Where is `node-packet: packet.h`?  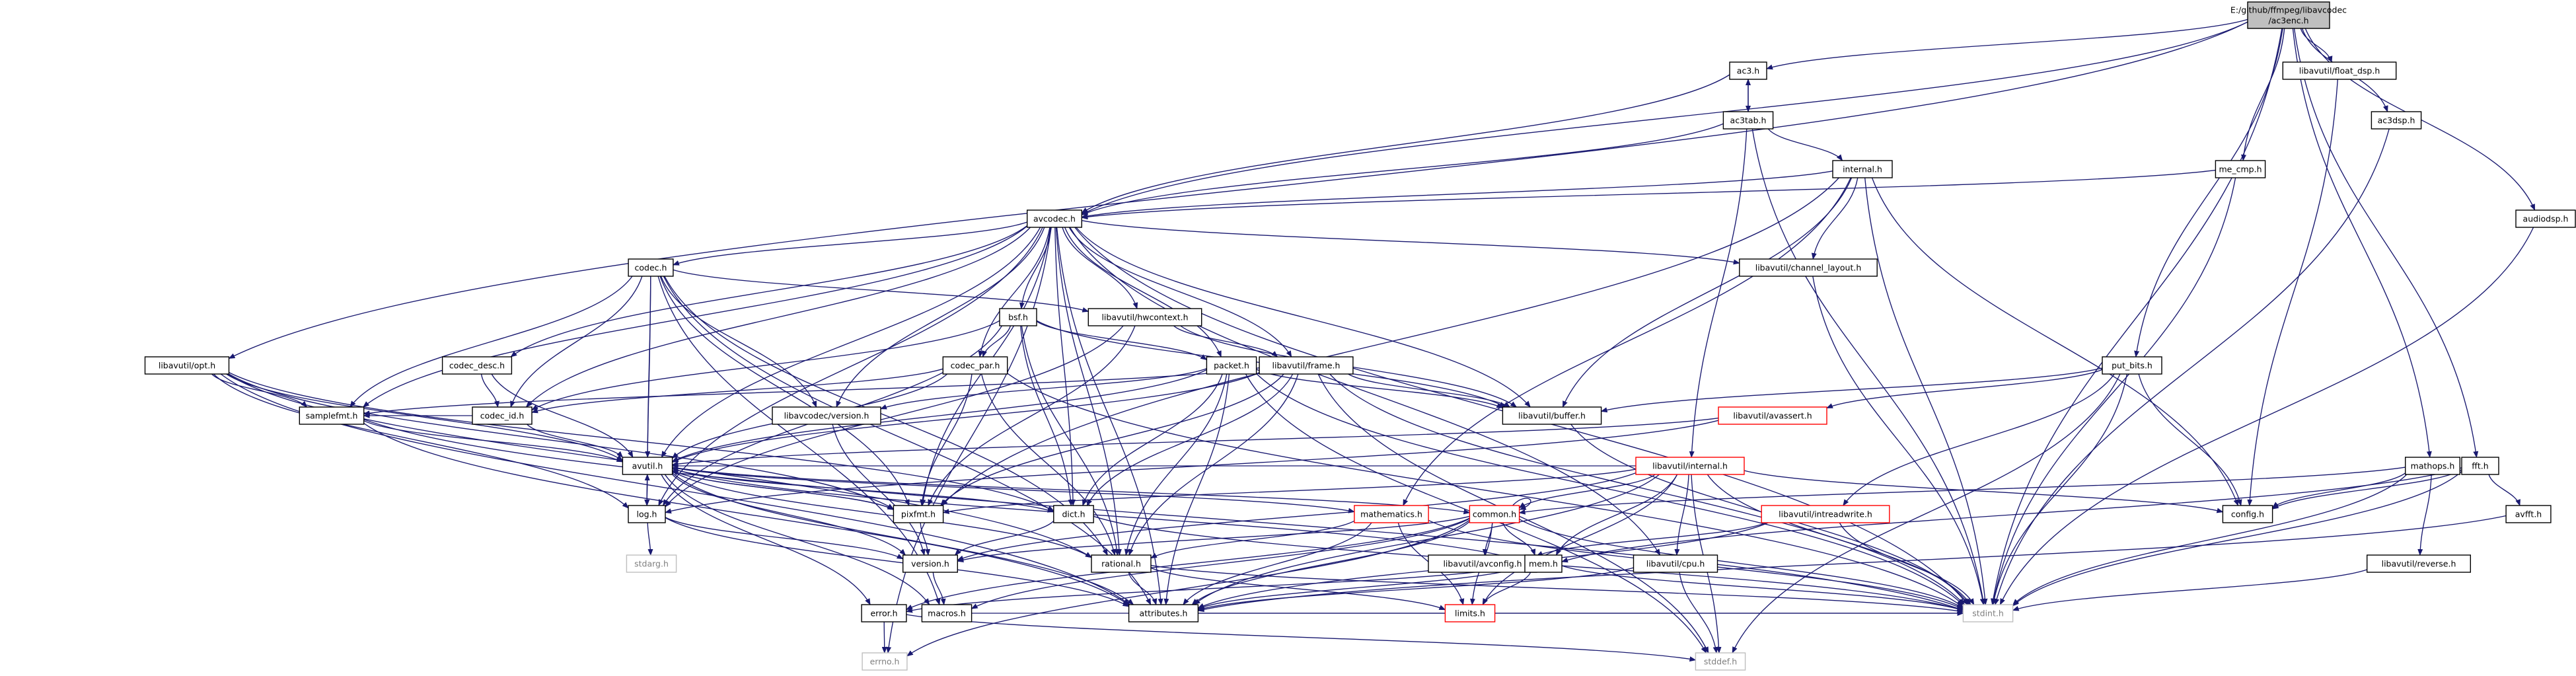
node-packet: packet.h is located at coordinates (1231, 365).